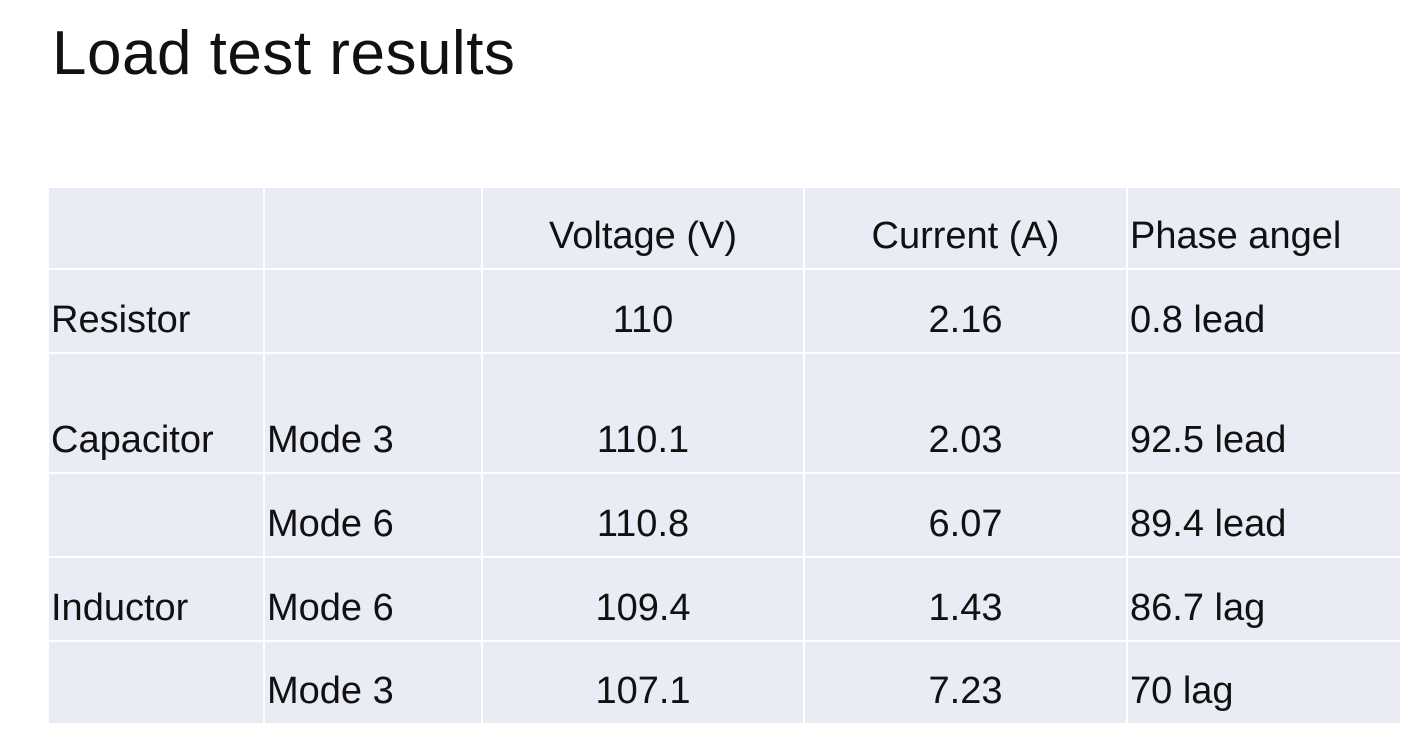  Describe the element at coordinates (156, 311) in the screenshot. I see `table-cell: Resistor` at that location.